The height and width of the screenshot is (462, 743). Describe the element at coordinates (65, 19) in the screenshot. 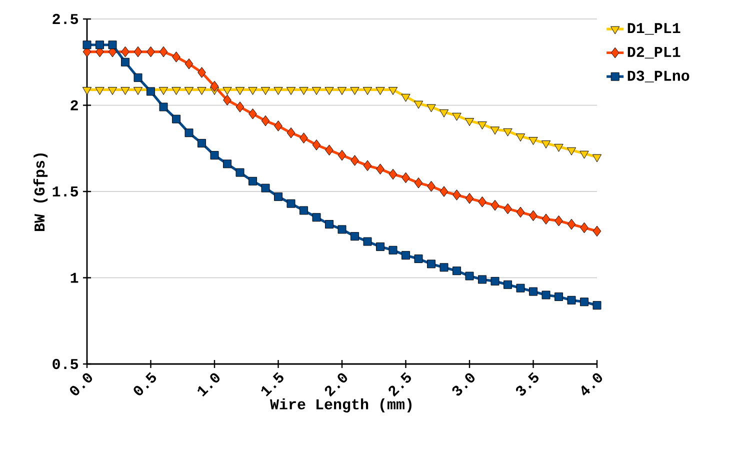

I see `y-tick-label: 2.5` at that location.